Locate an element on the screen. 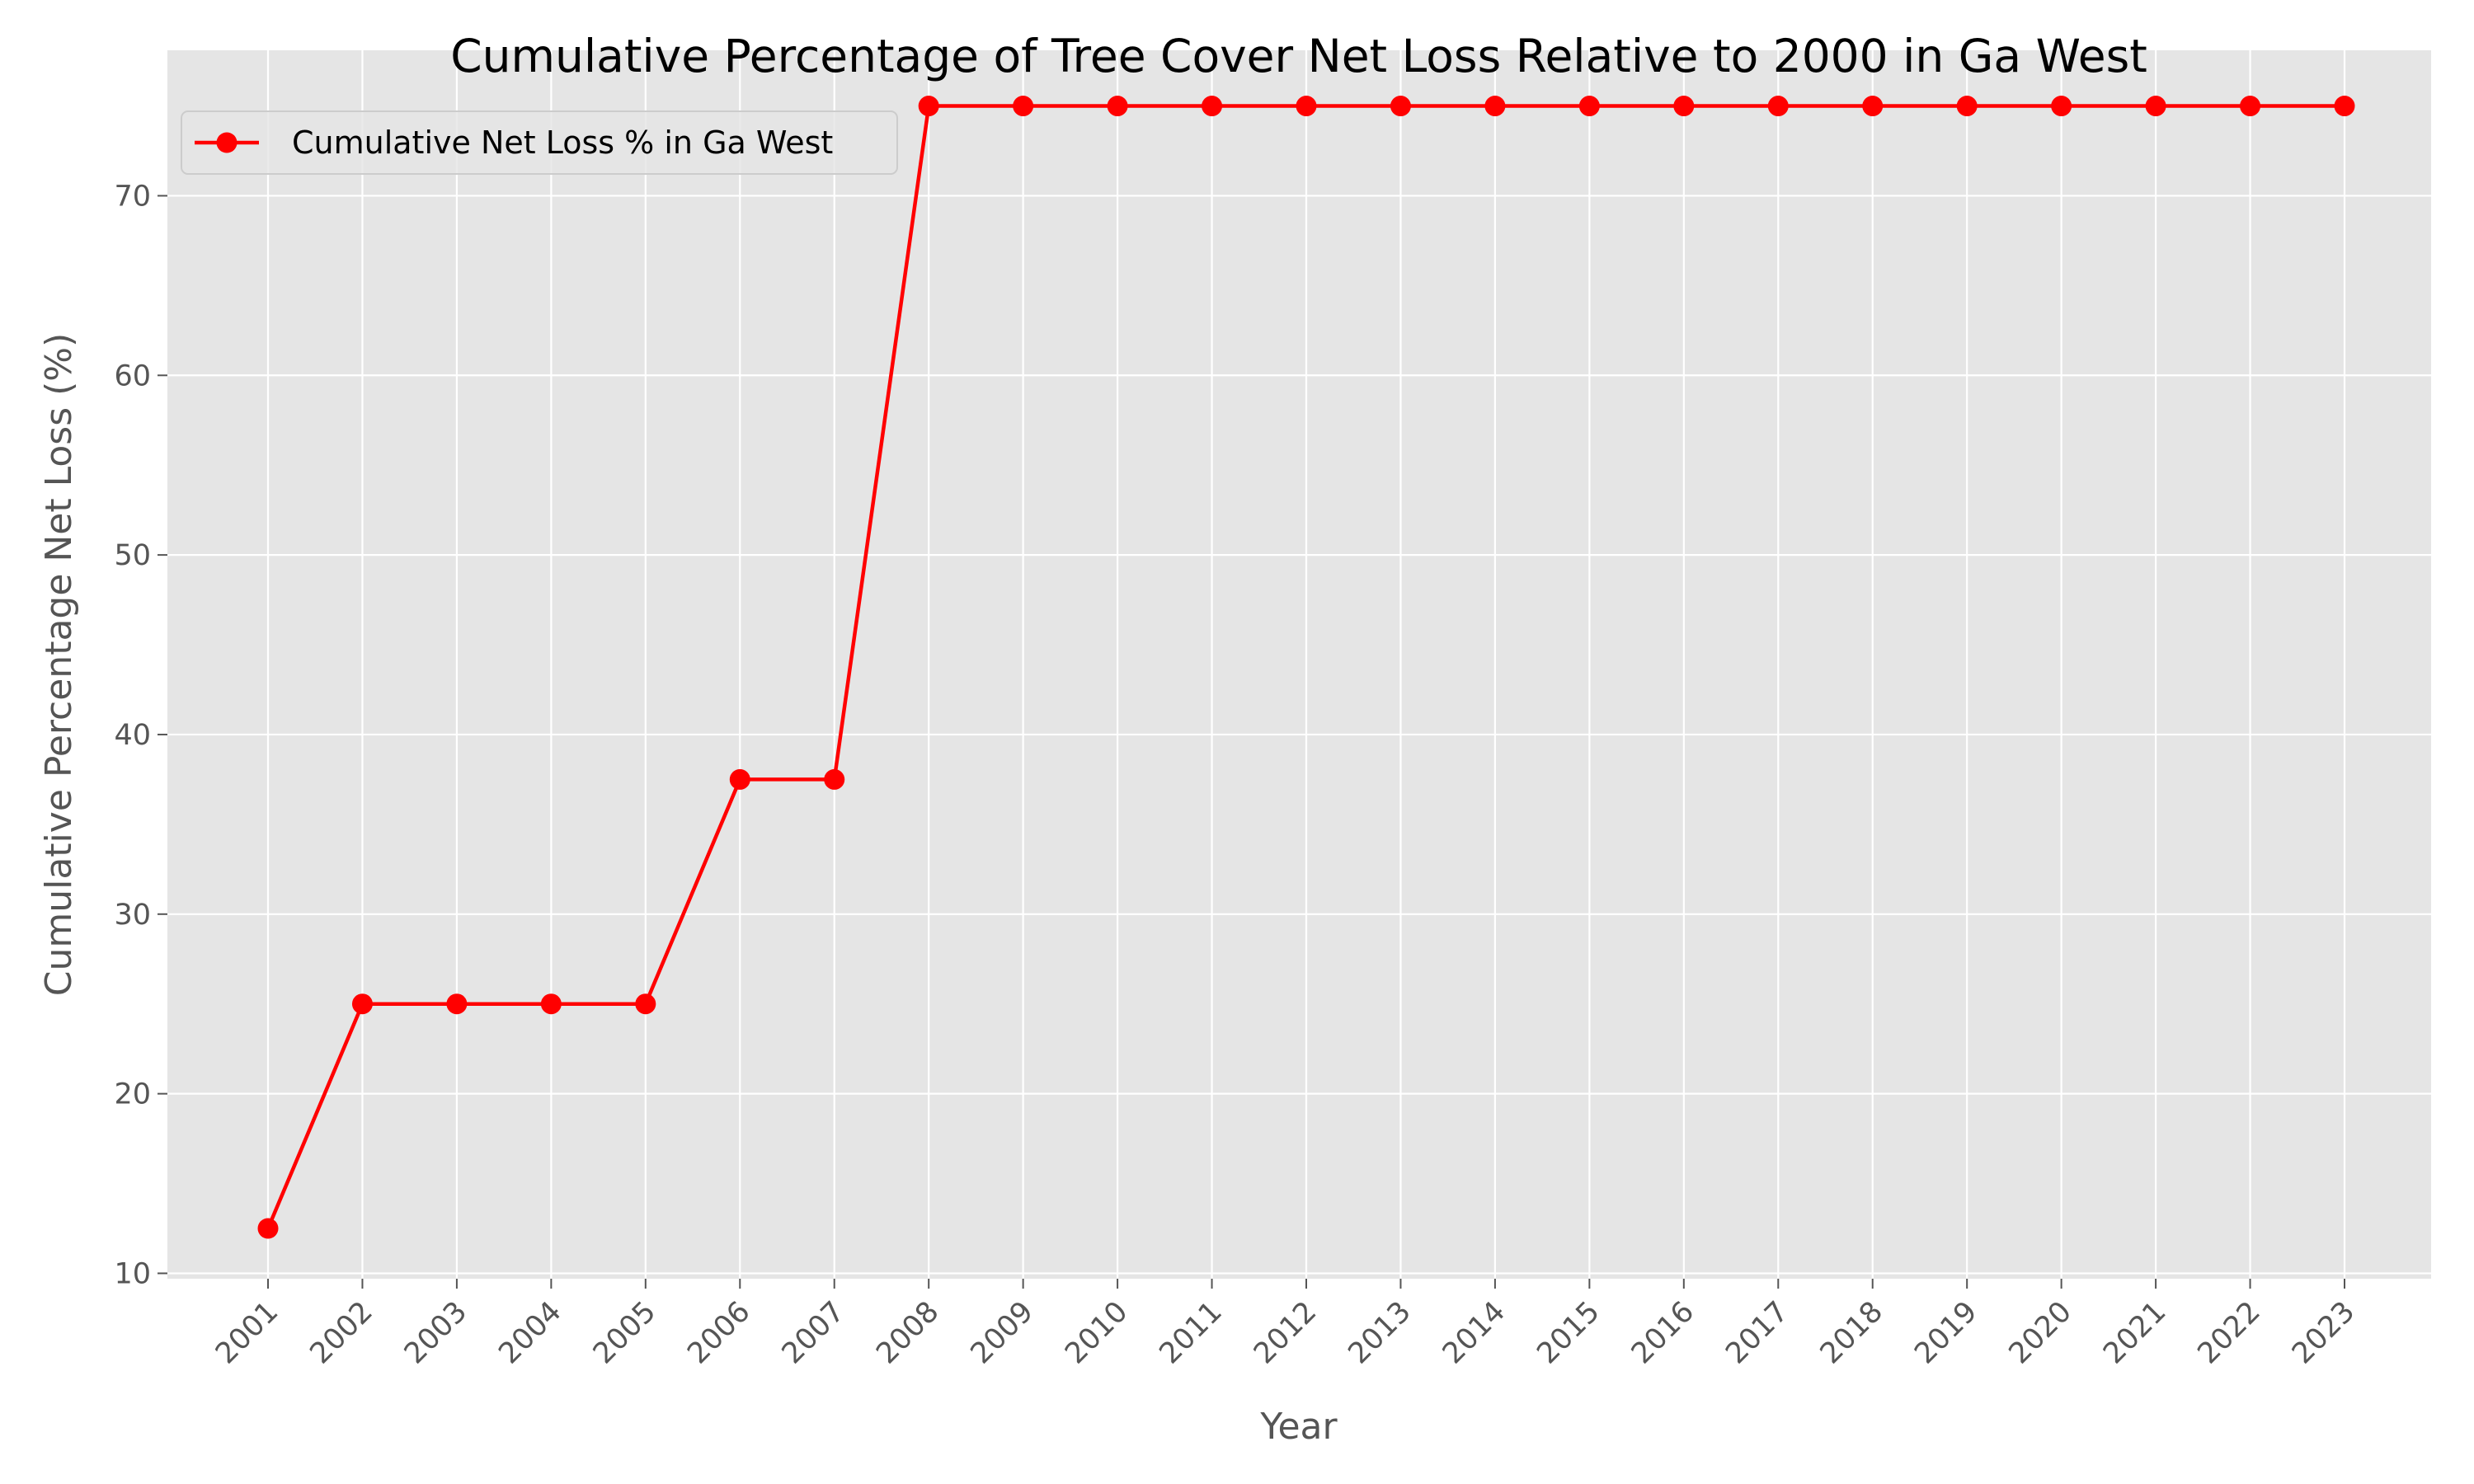  legend-marker is located at coordinates (227, 142).